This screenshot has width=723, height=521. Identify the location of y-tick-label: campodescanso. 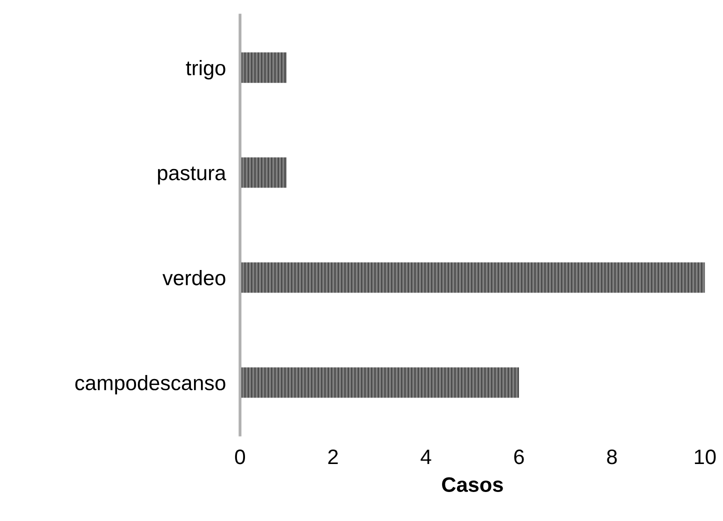
(150, 384).